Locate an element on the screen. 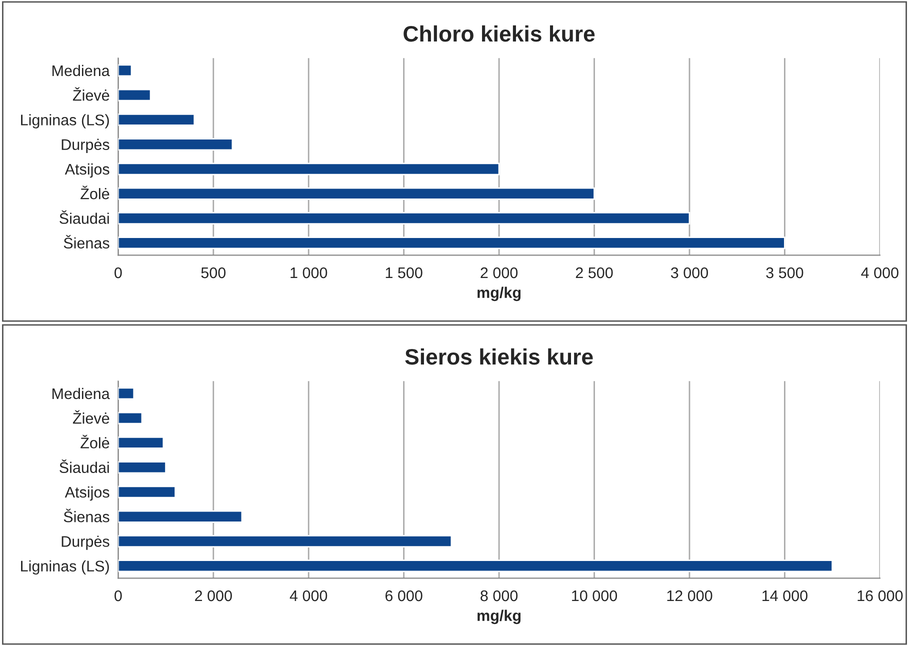  x-tick-label: 10 000 is located at coordinates (595, 596).